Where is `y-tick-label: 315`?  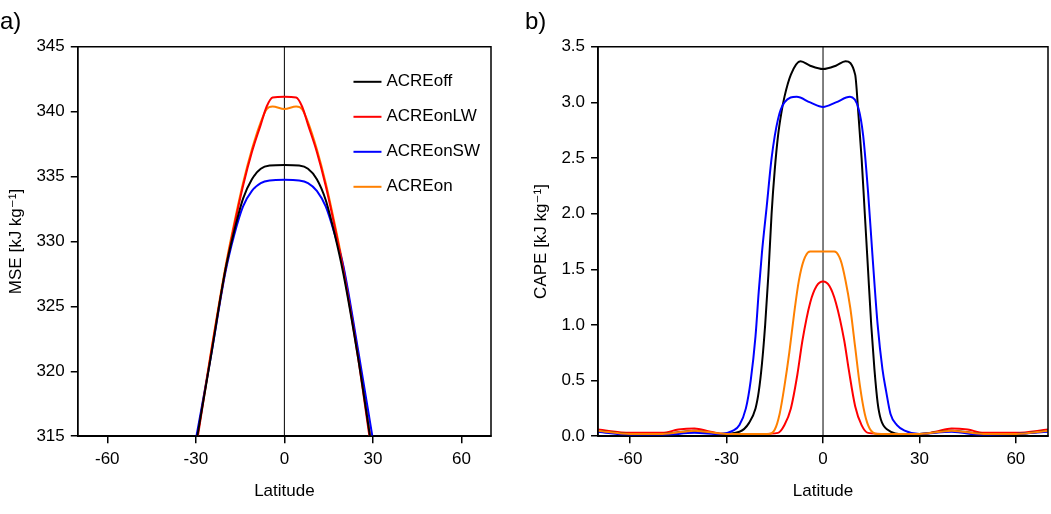 y-tick-label: 315 is located at coordinates (50, 435).